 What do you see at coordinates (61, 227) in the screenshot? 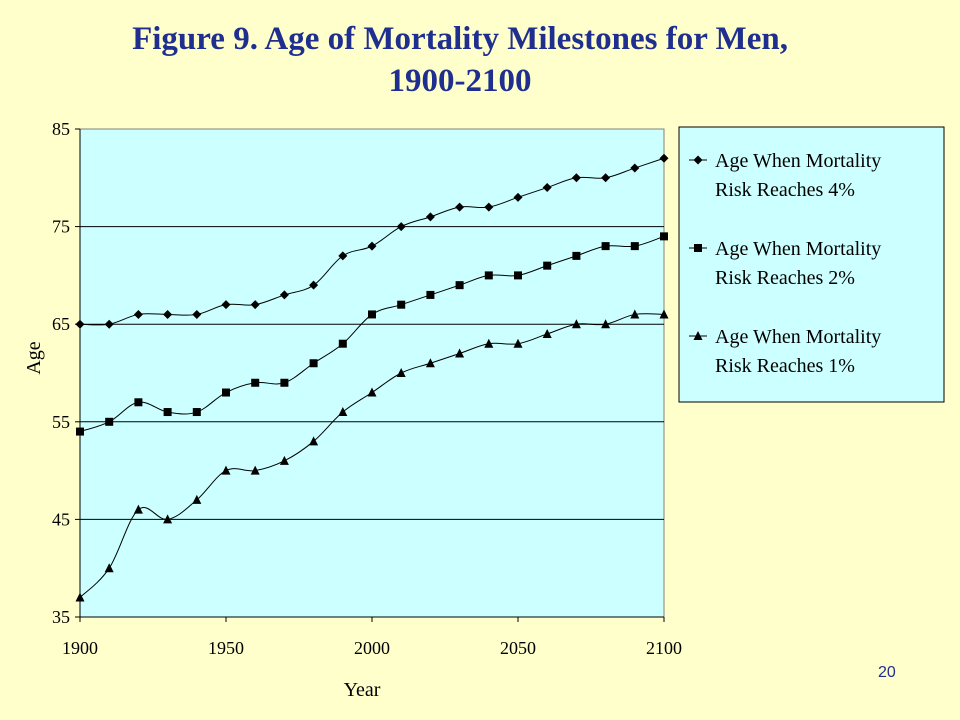
I see `y-tick-label-75: 75` at bounding box center [61, 227].